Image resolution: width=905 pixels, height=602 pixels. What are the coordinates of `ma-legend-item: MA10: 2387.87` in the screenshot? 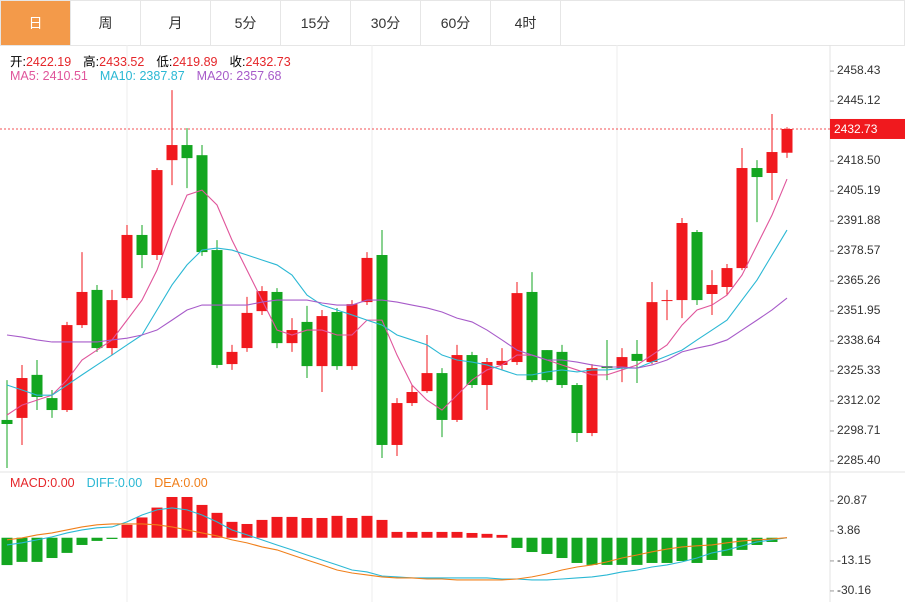 It's located at (142, 76).